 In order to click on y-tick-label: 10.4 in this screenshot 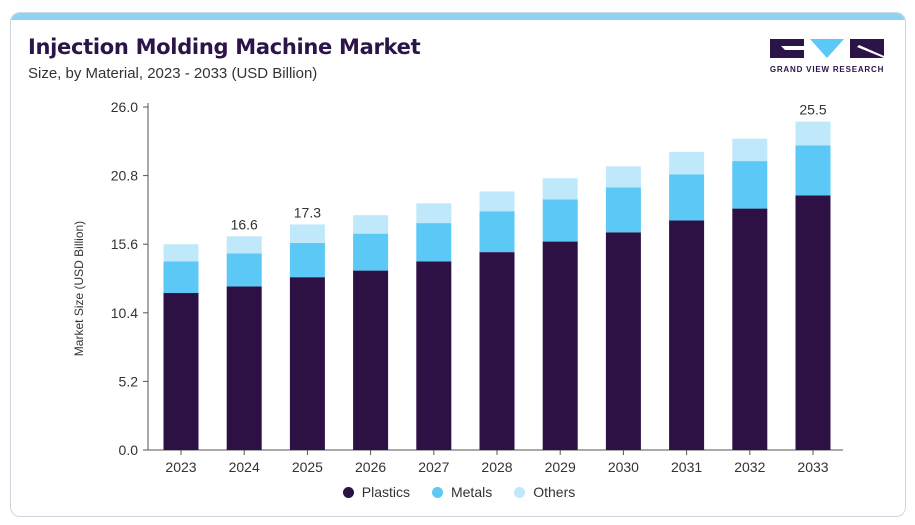, I will do `click(124, 313)`.